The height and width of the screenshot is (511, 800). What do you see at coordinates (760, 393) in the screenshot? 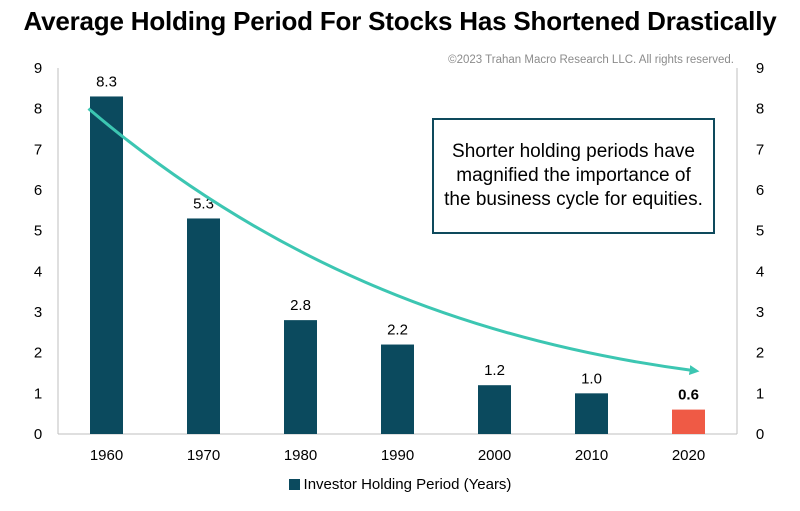
I see `y-tick-label-right: 1` at bounding box center [760, 393].